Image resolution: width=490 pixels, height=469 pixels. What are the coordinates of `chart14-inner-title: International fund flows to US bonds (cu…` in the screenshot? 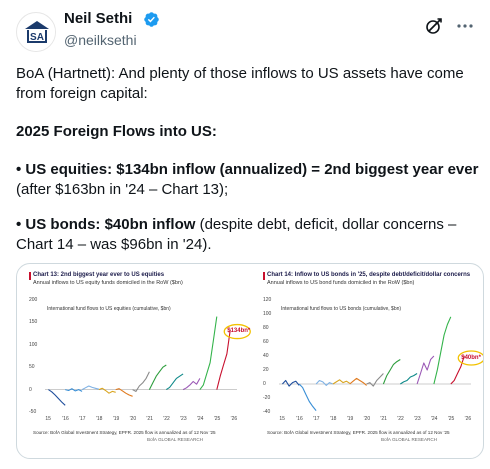 It's located at (341, 309).